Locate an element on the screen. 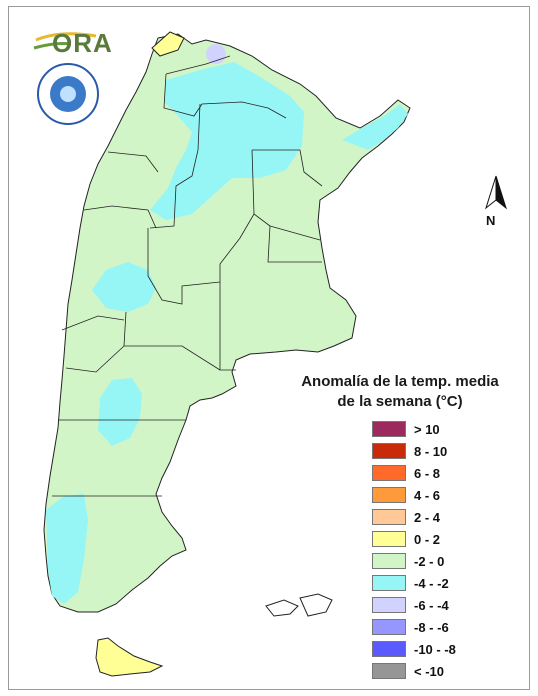 Image resolution: width=538 pixels, height=696 pixels. legend-label: -4 - -2 is located at coordinates (431, 583).